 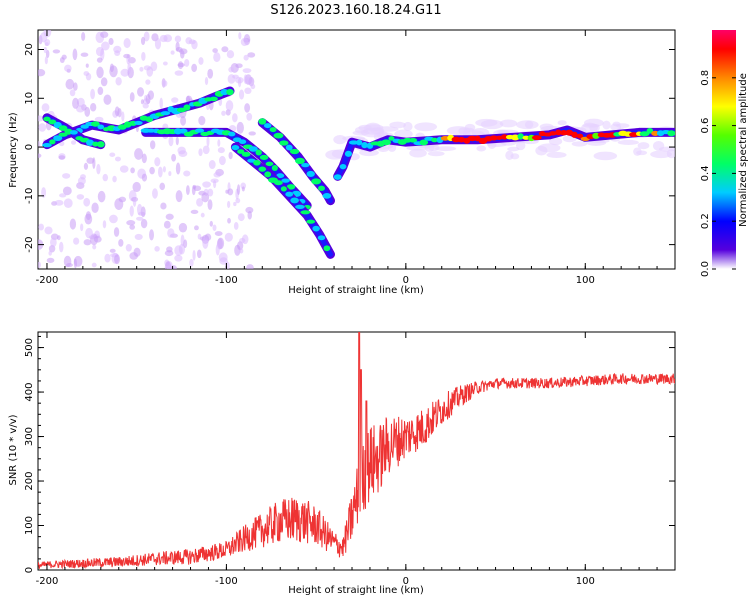 What do you see at coordinates (585, 280) in the screenshot?
I see `x-tick-label: 100` at bounding box center [585, 280].